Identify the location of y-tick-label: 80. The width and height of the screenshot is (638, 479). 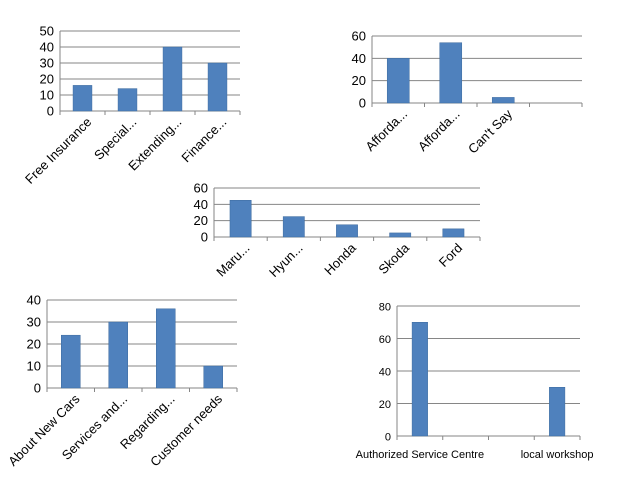
(385, 308).